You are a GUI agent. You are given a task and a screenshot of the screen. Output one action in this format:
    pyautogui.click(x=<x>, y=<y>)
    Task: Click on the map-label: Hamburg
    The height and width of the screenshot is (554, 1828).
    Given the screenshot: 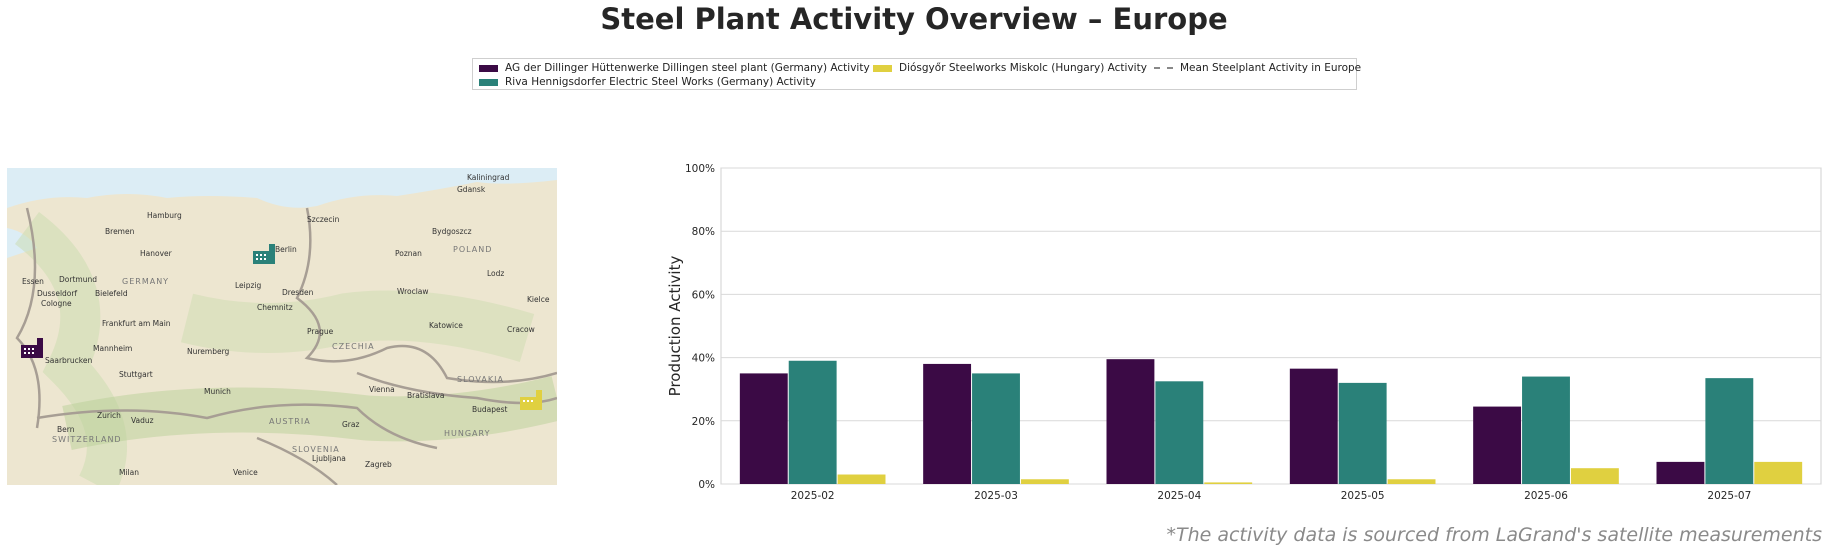 What is the action you would take?
    pyautogui.click(x=164, y=215)
    